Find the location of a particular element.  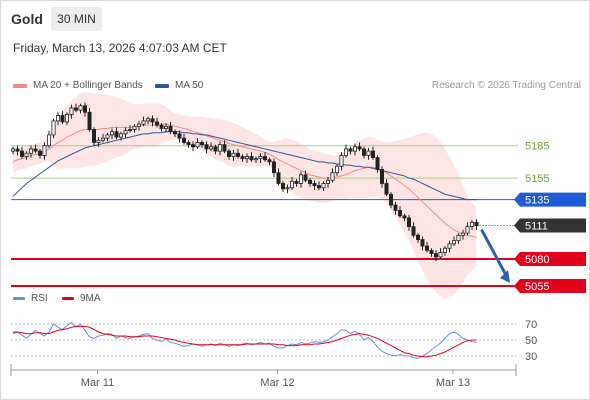

level-label-text: 5080 is located at coordinates (537, 260).